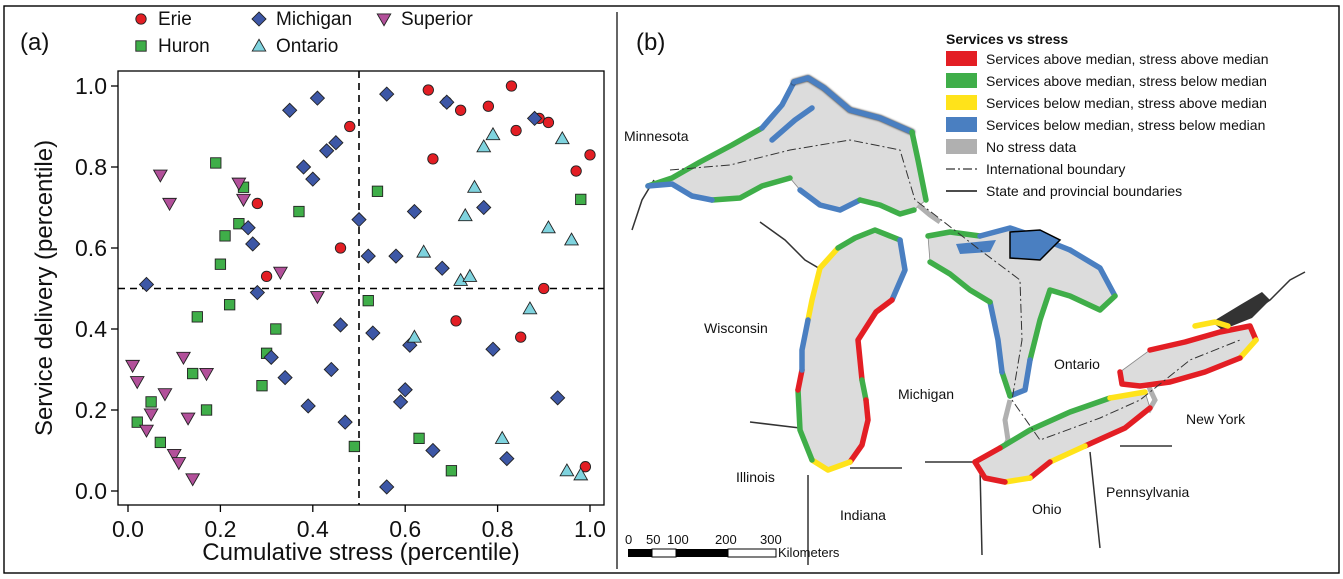 The height and width of the screenshot is (579, 1343). What do you see at coordinates (360, 552) in the screenshot?
I see `x-axis-title: Cumulative stress (percentile)` at bounding box center [360, 552].